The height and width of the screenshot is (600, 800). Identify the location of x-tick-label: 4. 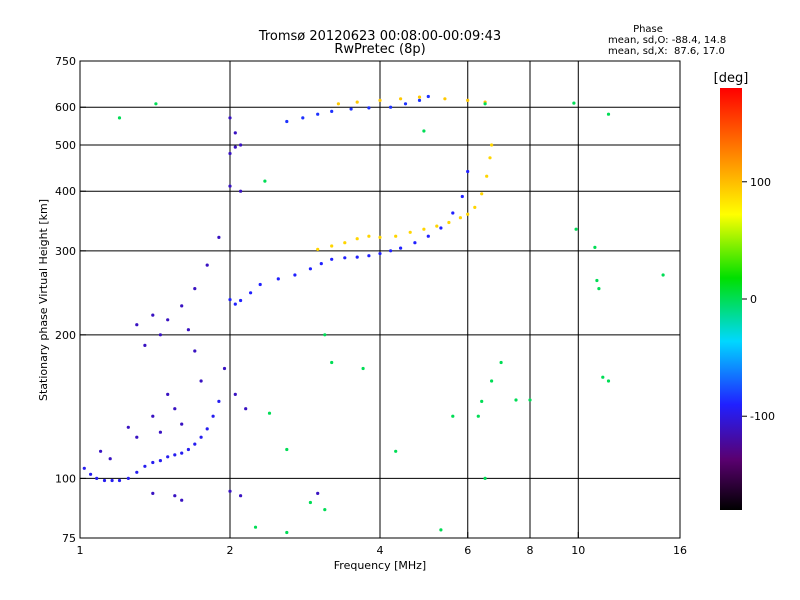
(380, 550).